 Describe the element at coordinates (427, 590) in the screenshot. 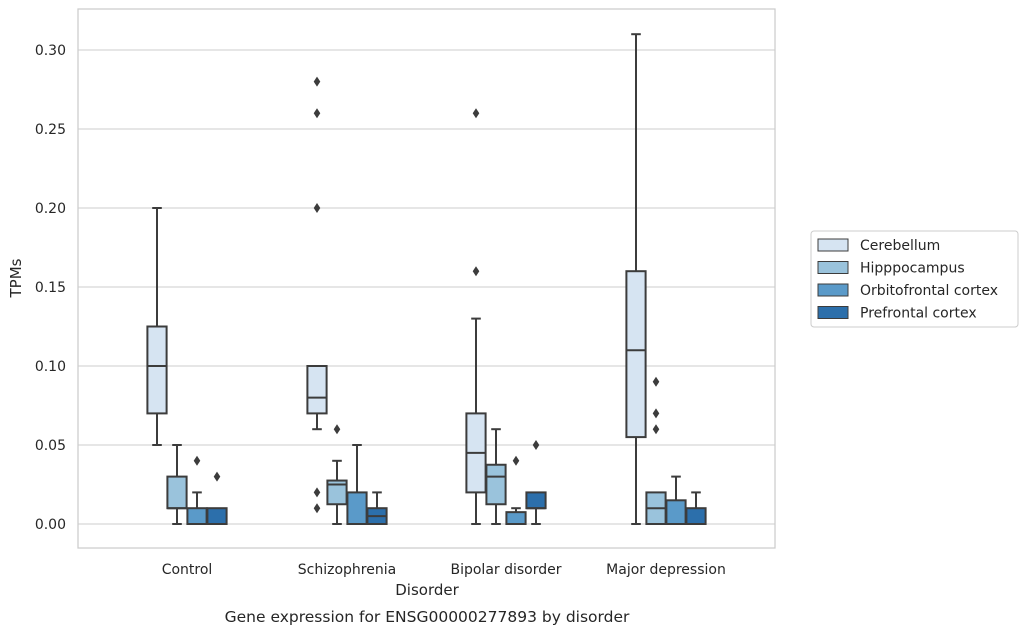

I see `x-axis-label: Disorder` at that location.